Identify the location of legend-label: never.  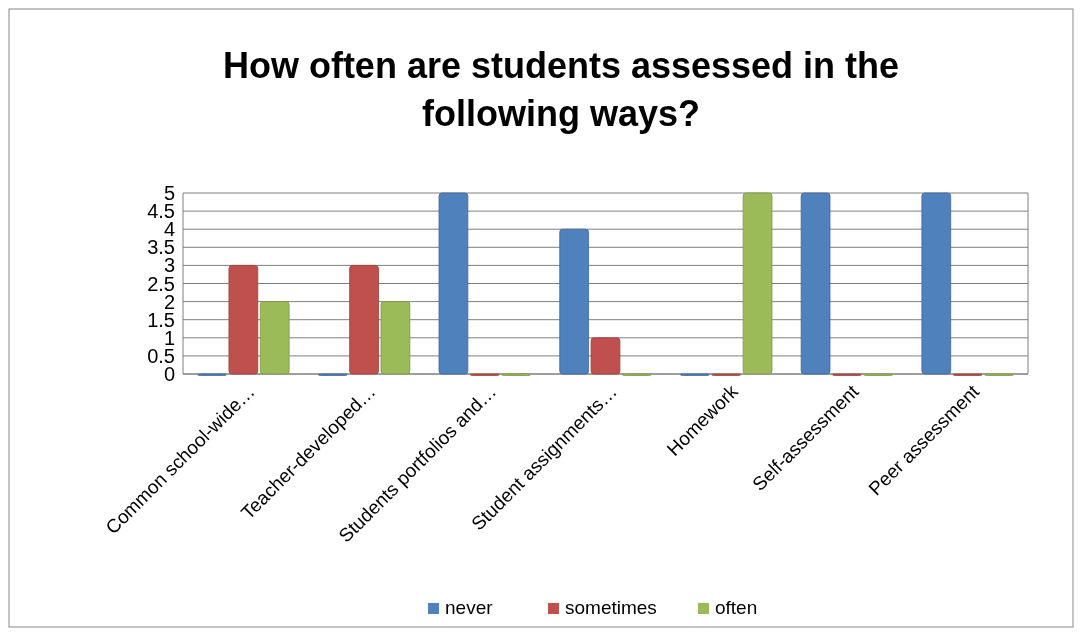
(469, 607).